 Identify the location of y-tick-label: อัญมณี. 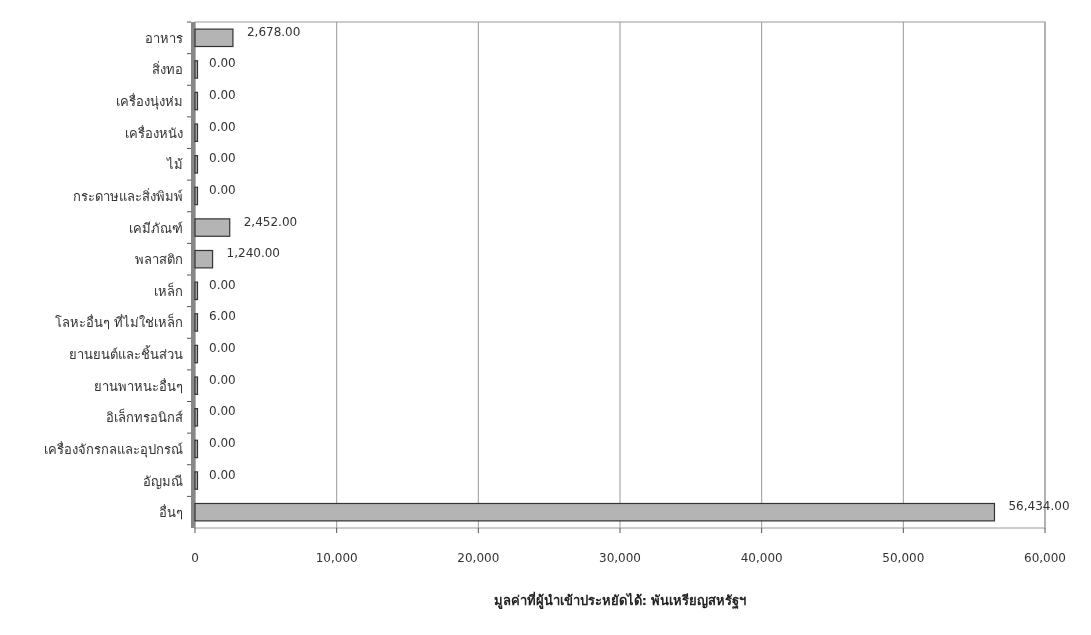
(163, 481).